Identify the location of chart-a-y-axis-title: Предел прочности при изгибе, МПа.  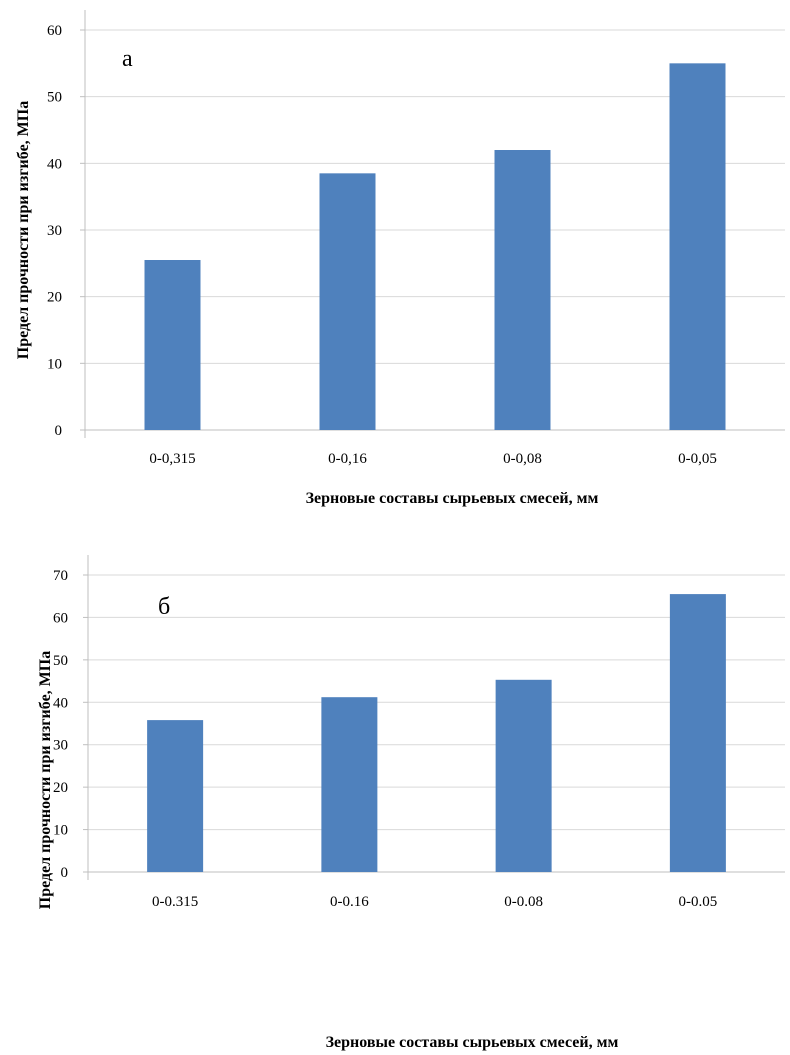
(23, 230).